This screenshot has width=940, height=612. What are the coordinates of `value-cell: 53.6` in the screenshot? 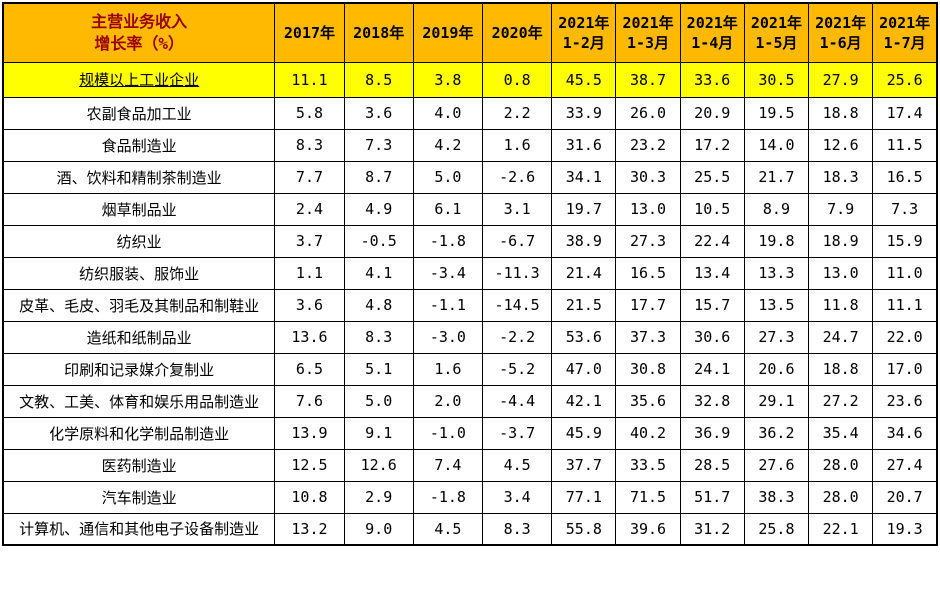 It's located at (584, 337).